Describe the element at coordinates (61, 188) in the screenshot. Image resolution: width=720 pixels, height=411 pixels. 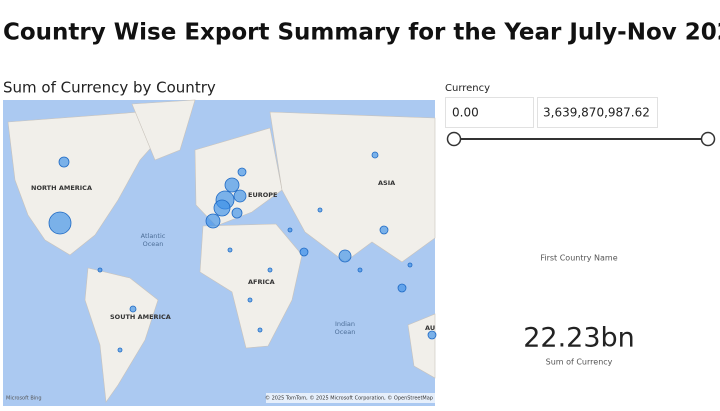
I see `map-label: NORTH AMERICA` at that location.